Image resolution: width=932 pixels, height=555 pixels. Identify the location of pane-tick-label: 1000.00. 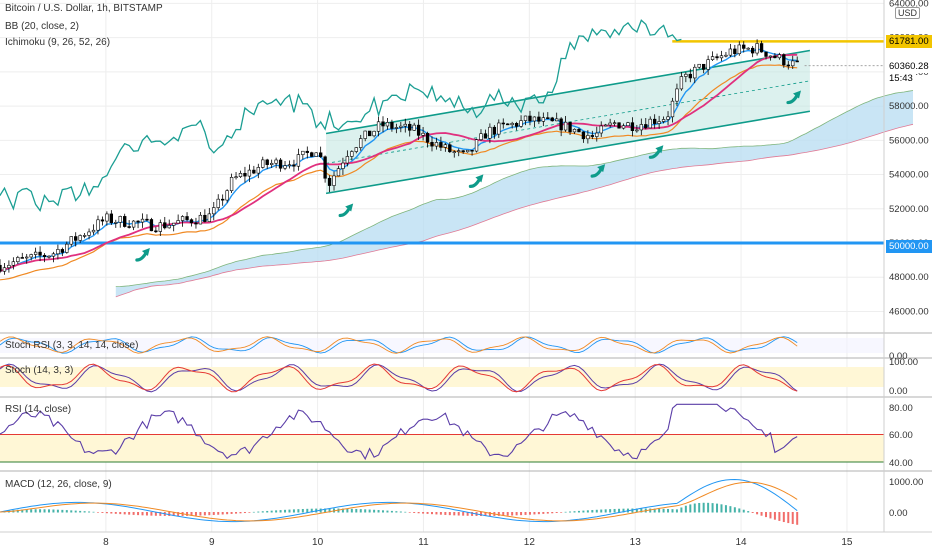
(906, 482).